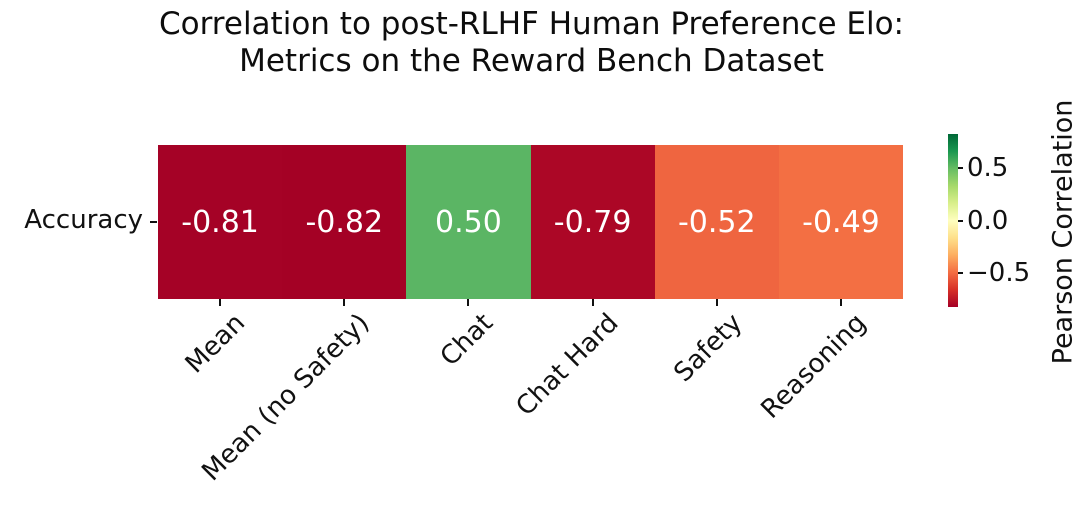 Image resolution: width=1087 pixels, height=525 pixels. Describe the element at coordinates (83, 220) in the screenshot. I see `y-tick-label-accuracy: Accuracy` at that location.